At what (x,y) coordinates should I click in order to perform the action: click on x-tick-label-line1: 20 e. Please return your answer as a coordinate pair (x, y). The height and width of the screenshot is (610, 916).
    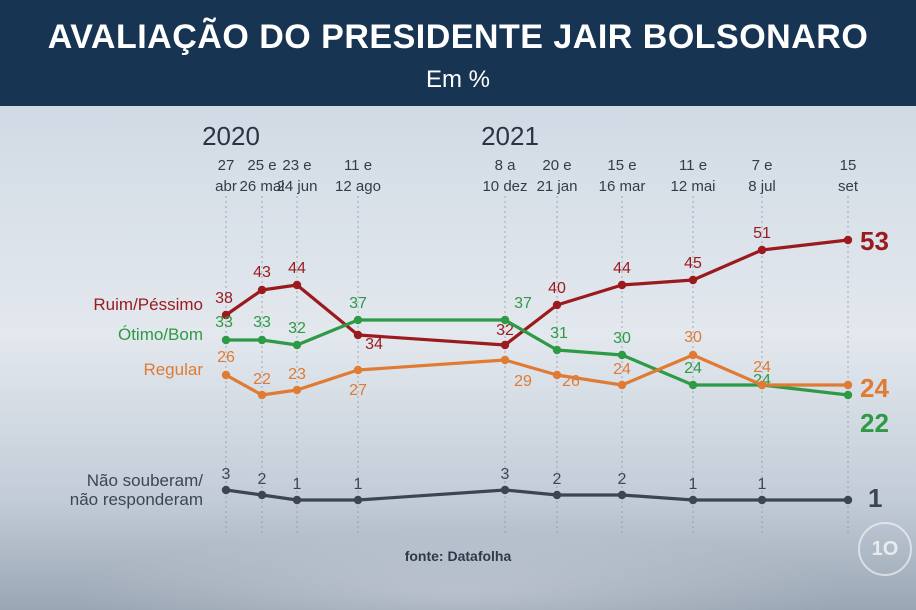
    Looking at the image, I should click on (556, 165).